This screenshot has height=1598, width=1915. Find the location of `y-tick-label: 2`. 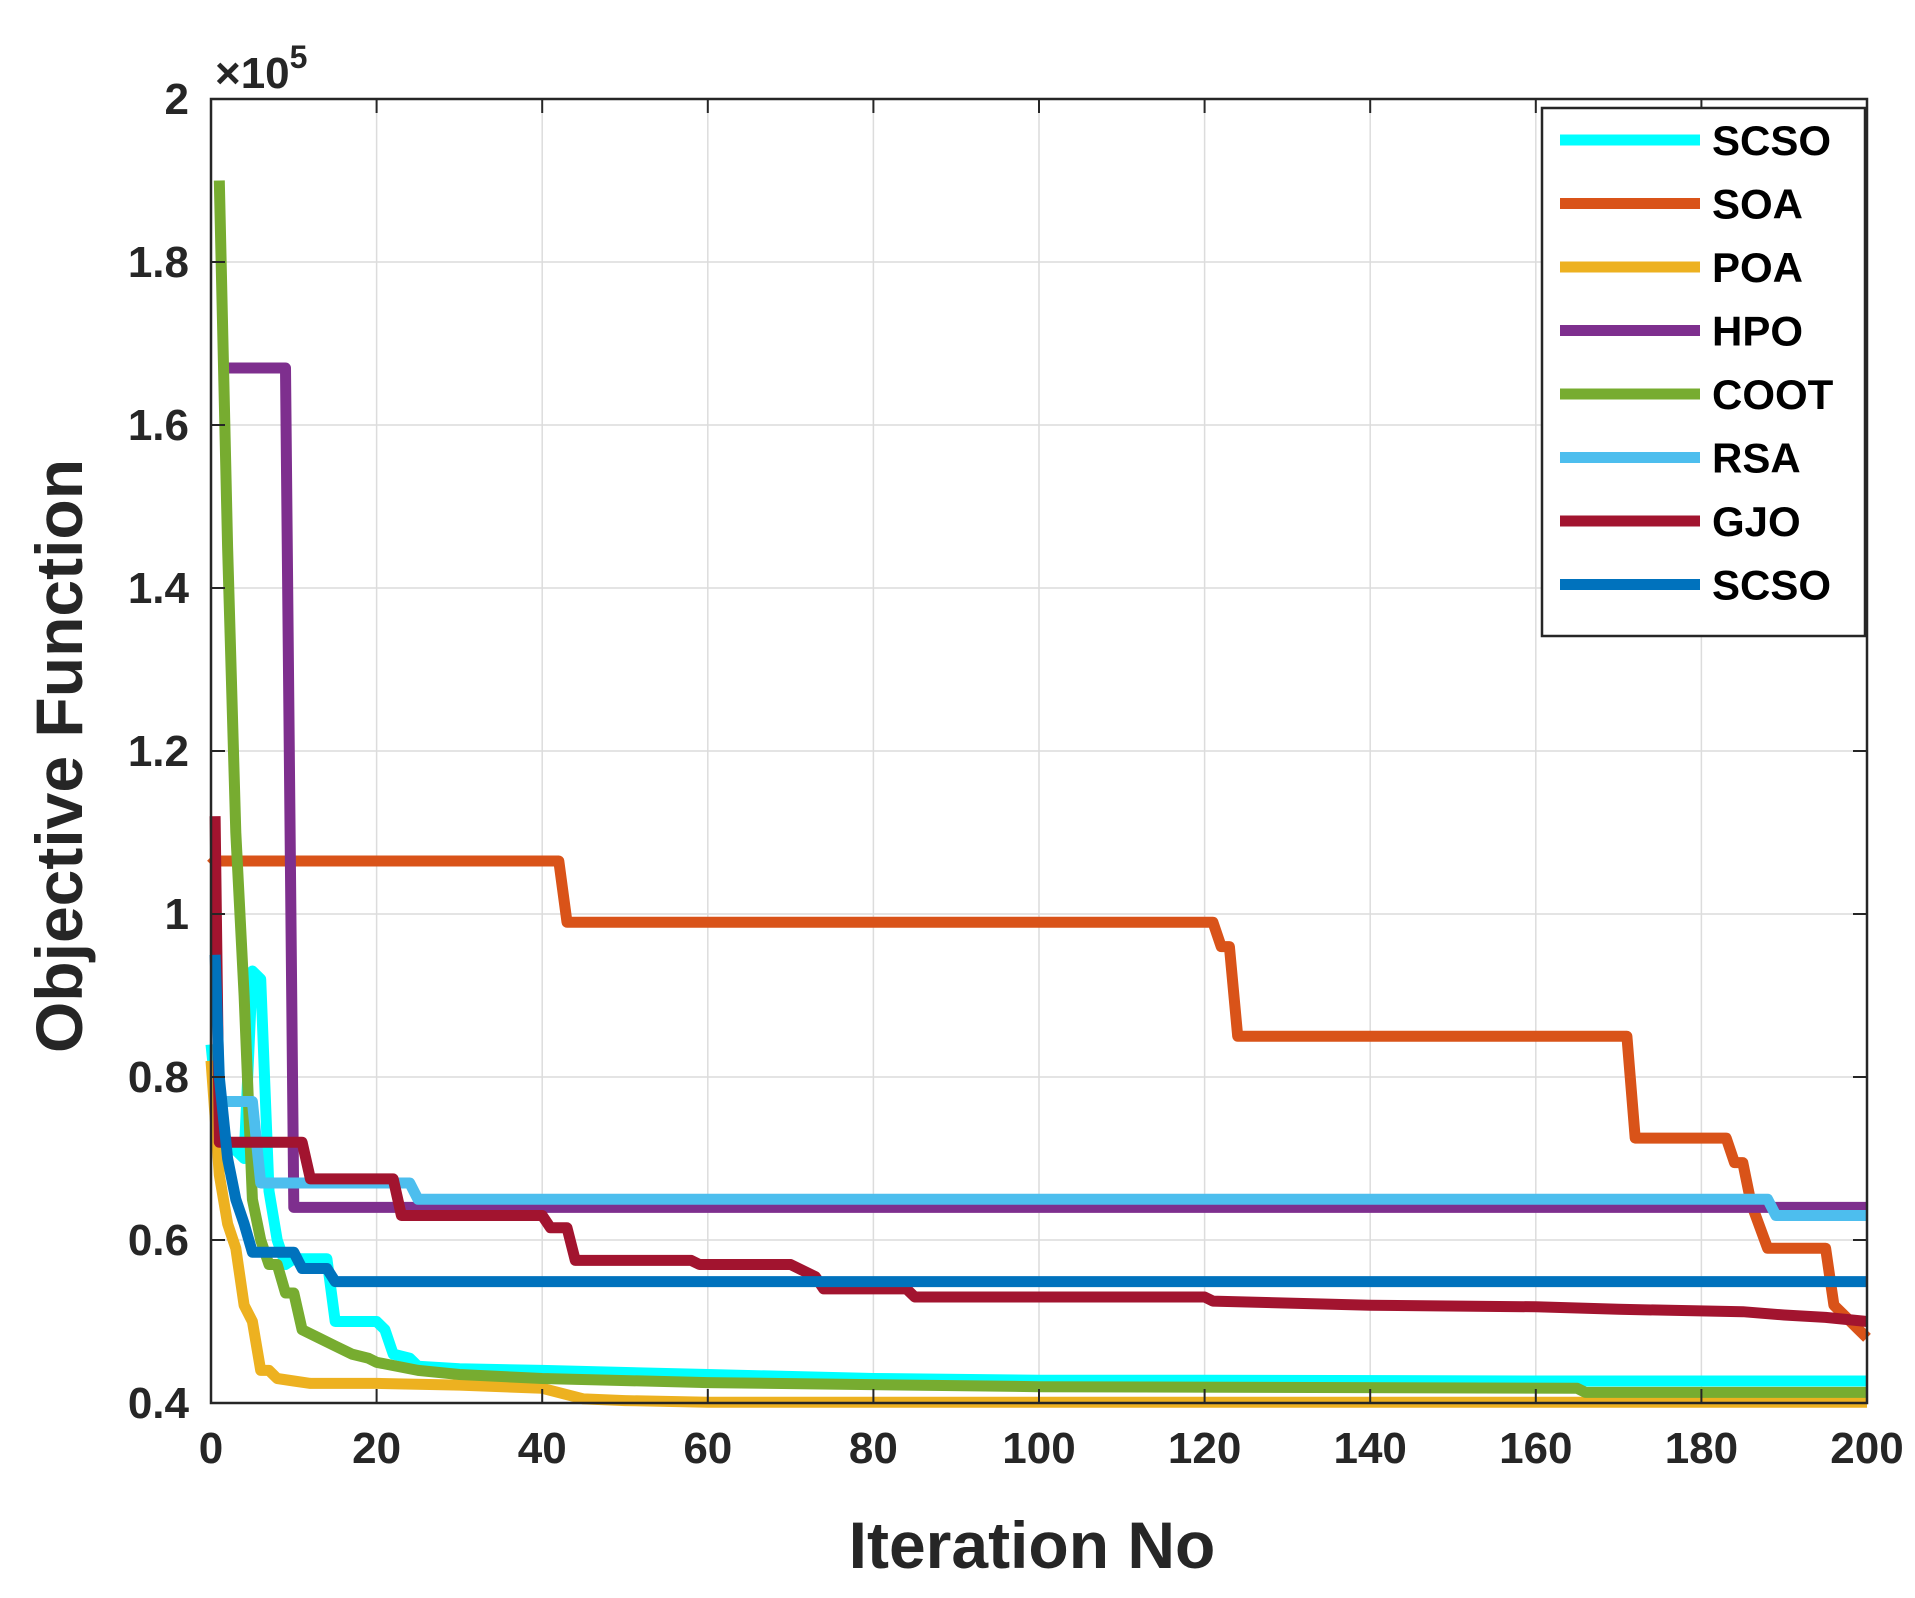

y-tick-label: 2 is located at coordinates (177, 99).